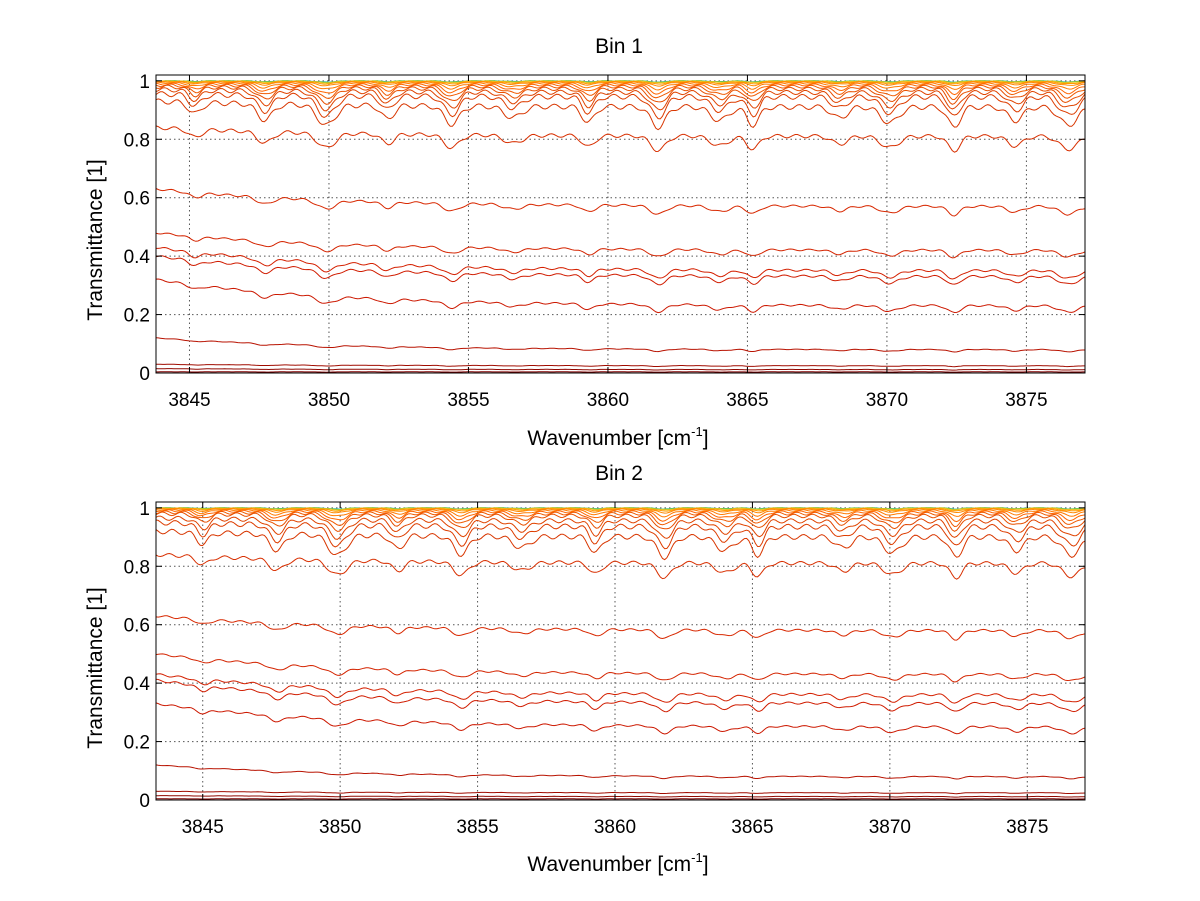 The width and height of the screenshot is (1200, 901). I want to click on chart-title-bin-1: Bin 1, so click(619, 46).